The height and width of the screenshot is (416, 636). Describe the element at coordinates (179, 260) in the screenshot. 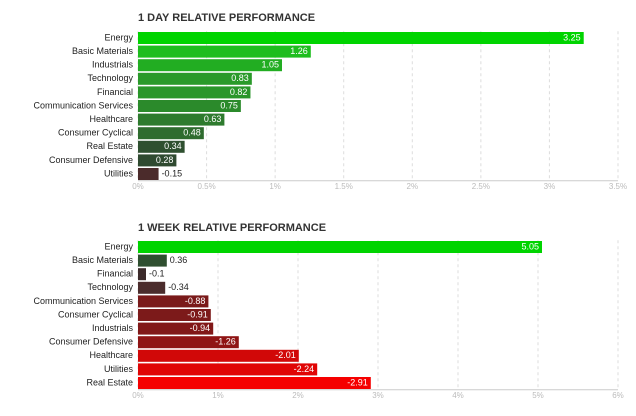

I see `value-label: 0.36` at that location.